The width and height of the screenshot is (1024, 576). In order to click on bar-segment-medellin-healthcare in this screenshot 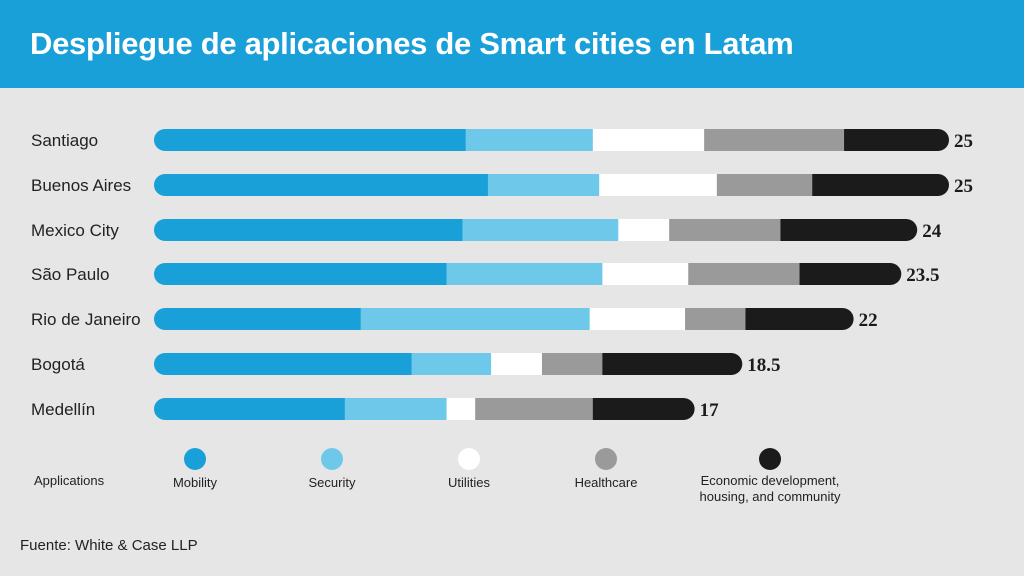, I will do `click(534, 409)`.